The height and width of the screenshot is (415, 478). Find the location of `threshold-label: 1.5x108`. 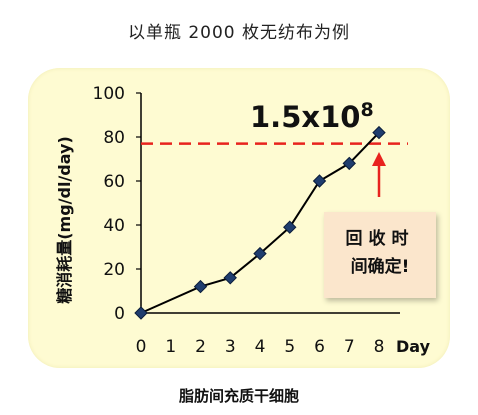

threshold-label: 1.5x108 is located at coordinates (312, 116).